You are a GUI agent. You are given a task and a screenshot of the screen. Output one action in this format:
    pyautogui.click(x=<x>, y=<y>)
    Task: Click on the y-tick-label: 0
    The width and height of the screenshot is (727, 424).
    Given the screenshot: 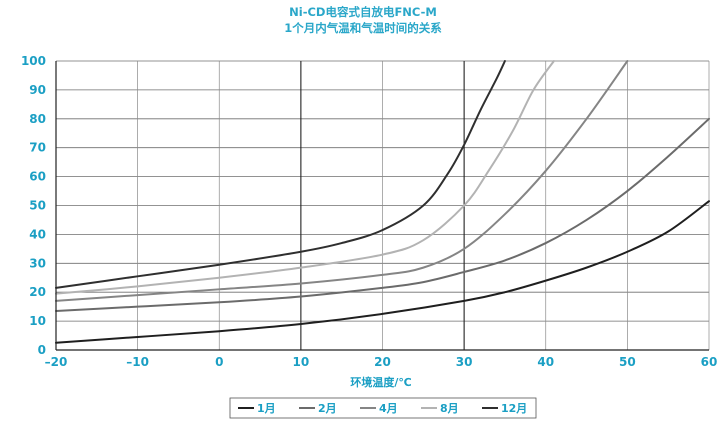 What is the action you would take?
    pyautogui.click(x=42, y=350)
    